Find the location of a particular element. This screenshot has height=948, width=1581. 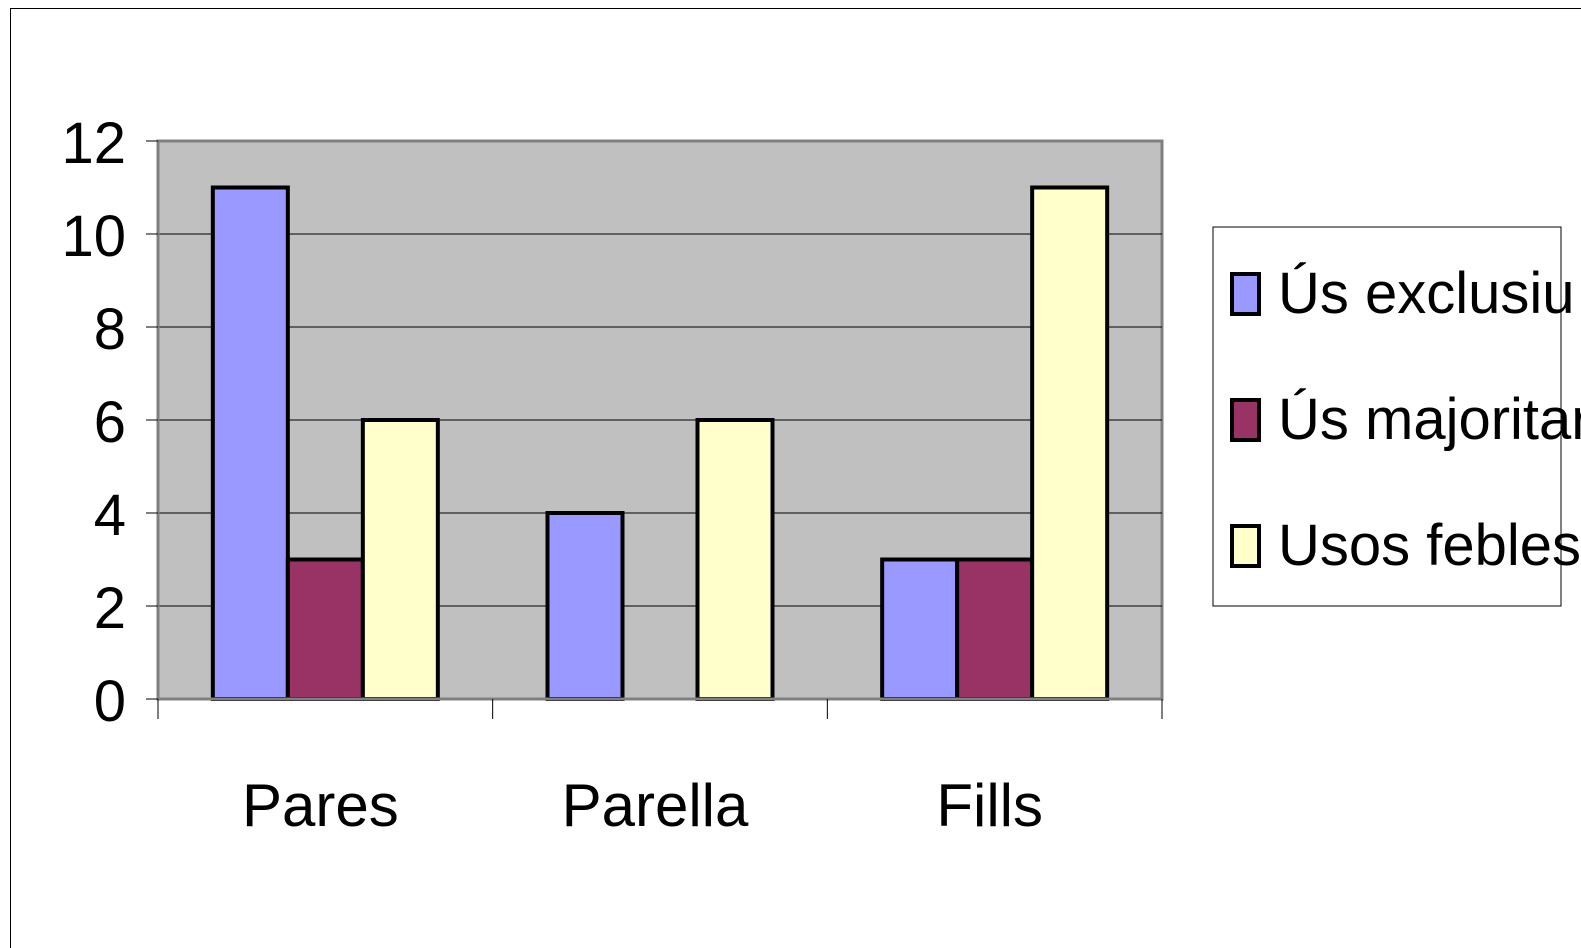

legend: Ús exclusiu Ús majoritari Usos febles is located at coordinates (1396, 416).